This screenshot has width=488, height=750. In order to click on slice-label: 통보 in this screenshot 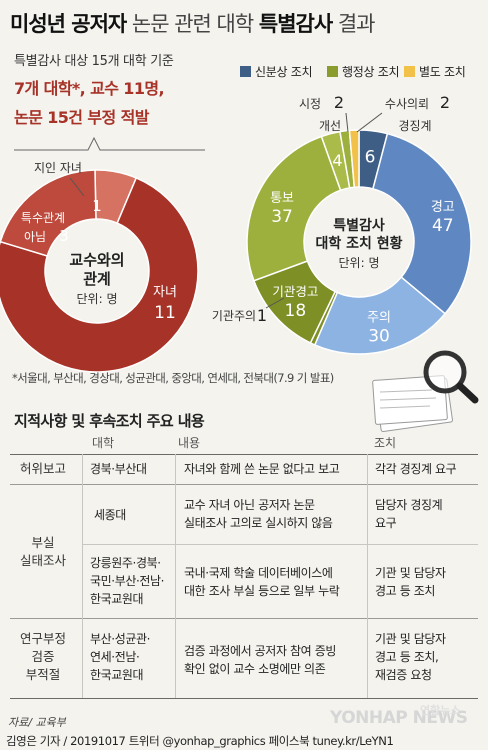, I will do `click(282, 198)`.